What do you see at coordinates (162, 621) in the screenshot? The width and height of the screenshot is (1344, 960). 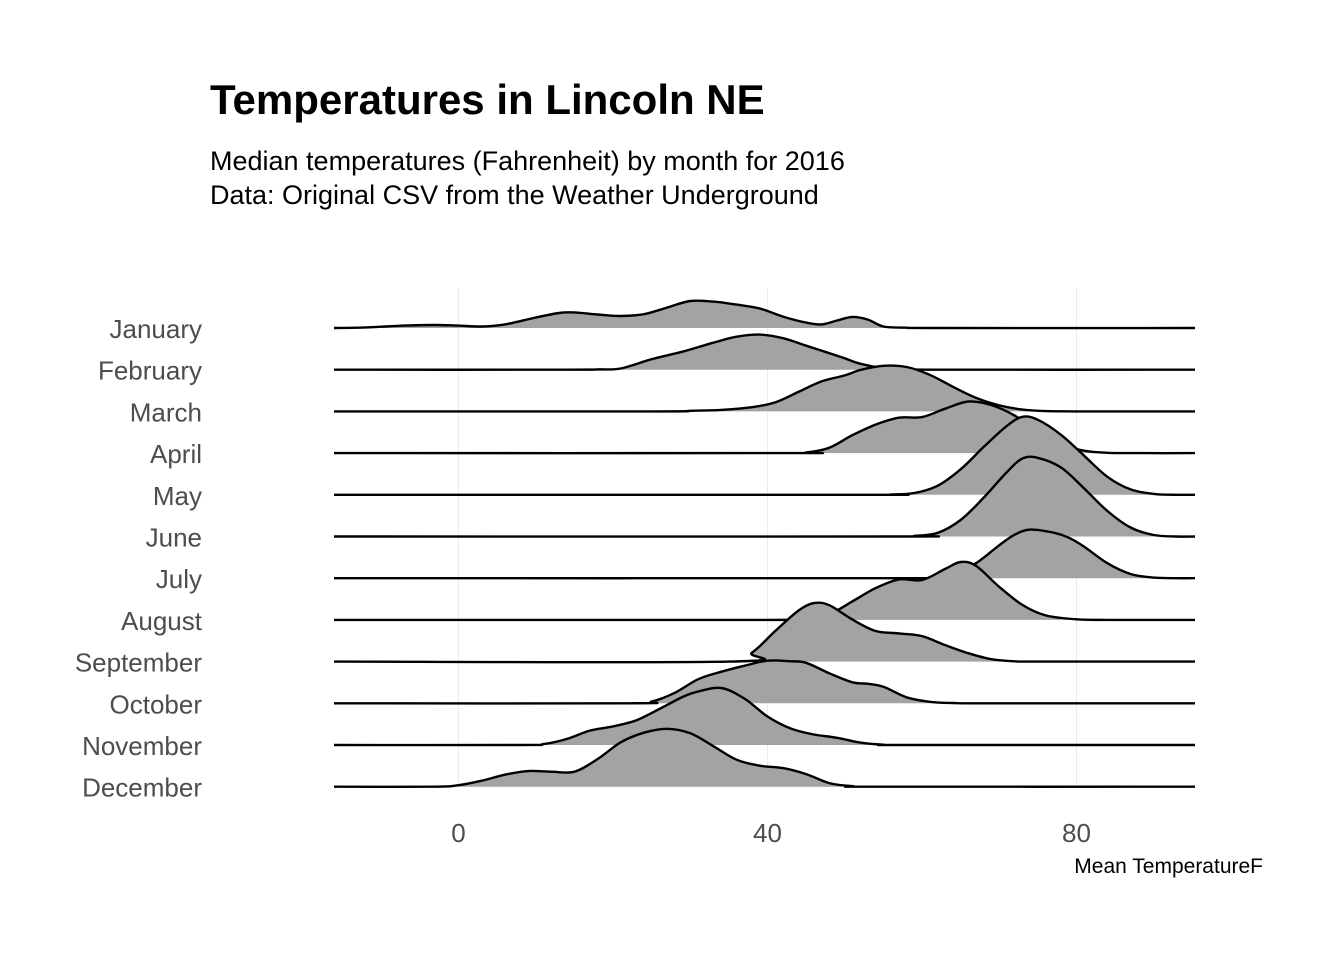 I see `month-label-august: August` at bounding box center [162, 621].